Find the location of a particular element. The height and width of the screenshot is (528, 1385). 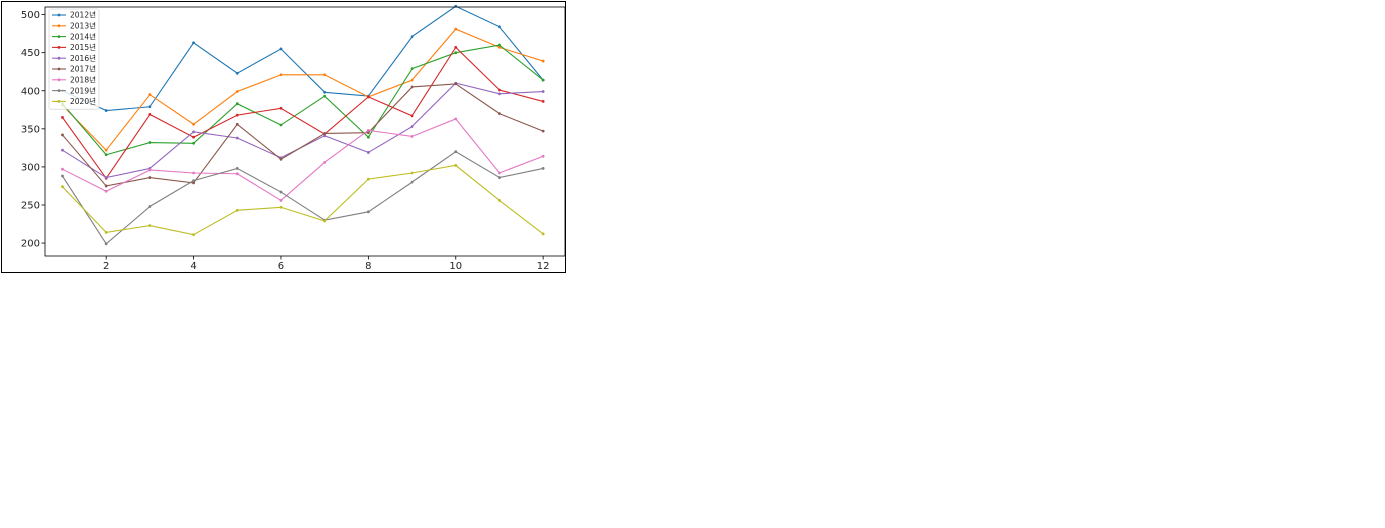

legend-label: 2016년 is located at coordinates (83, 58).